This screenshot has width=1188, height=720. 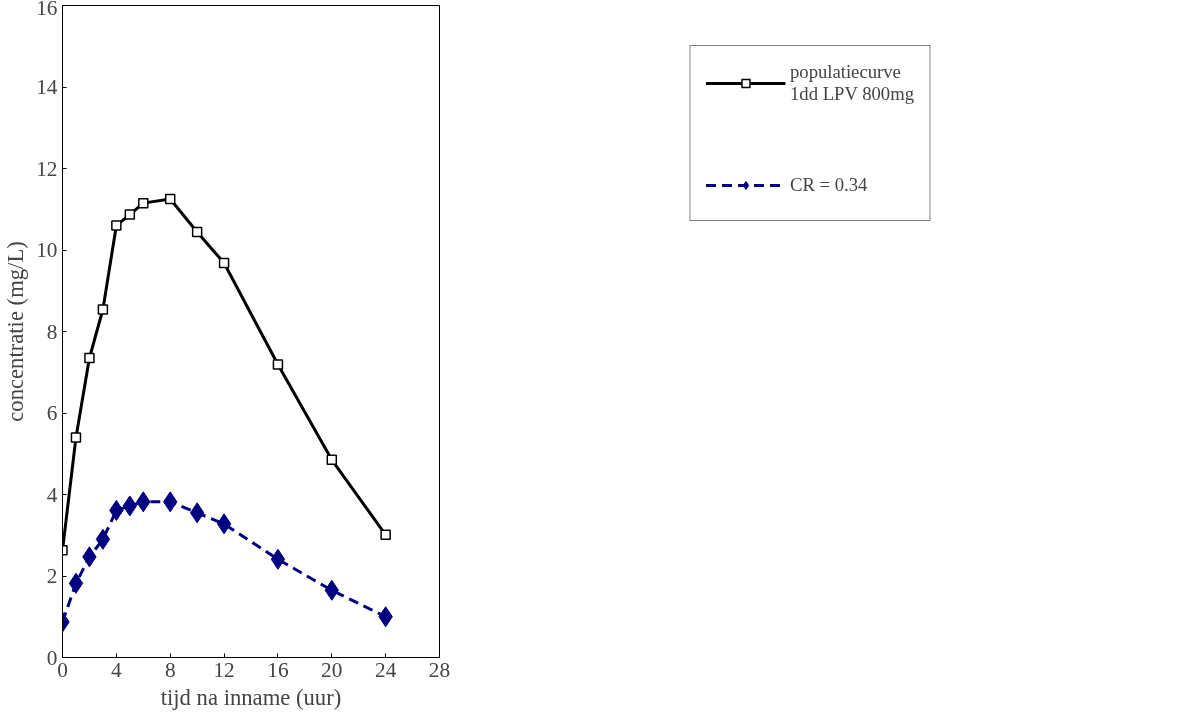 I want to click on x-tick-label: 4, so click(x=117, y=669).